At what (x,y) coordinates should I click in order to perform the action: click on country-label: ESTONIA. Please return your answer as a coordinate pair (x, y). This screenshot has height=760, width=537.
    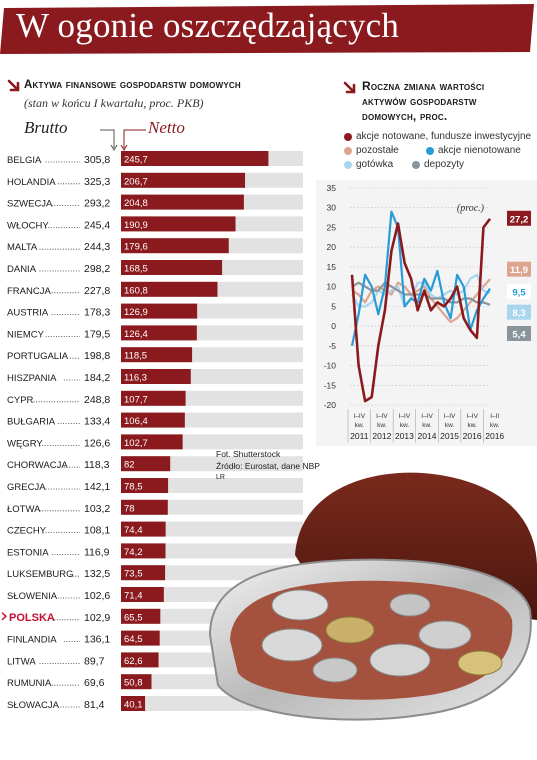
    Looking at the image, I should click on (28, 552).